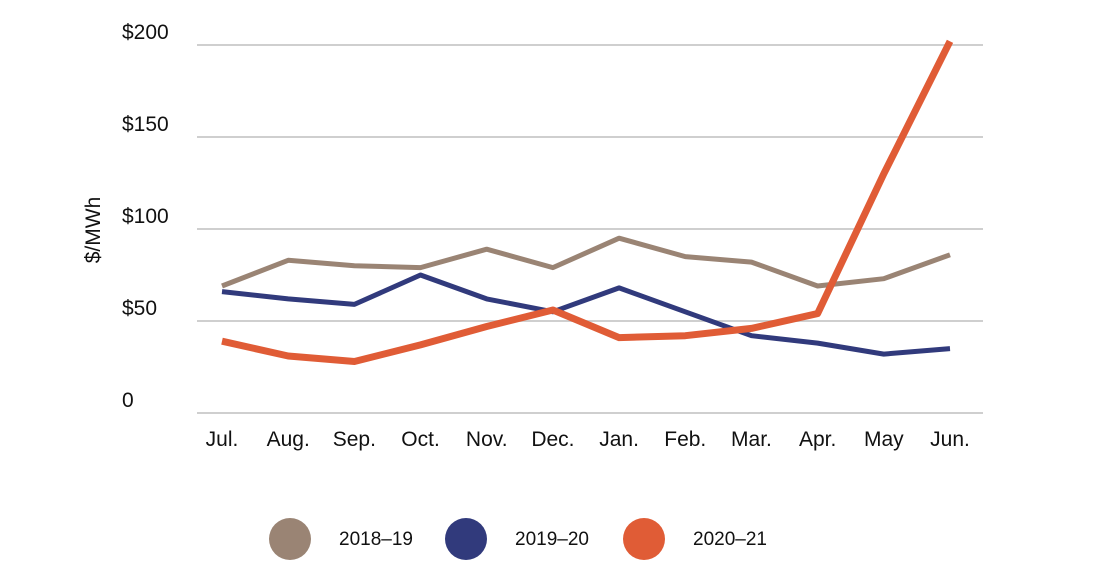 This screenshot has height=567, width=1112. I want to click on y-tick-label: $150, so click(145, 124).